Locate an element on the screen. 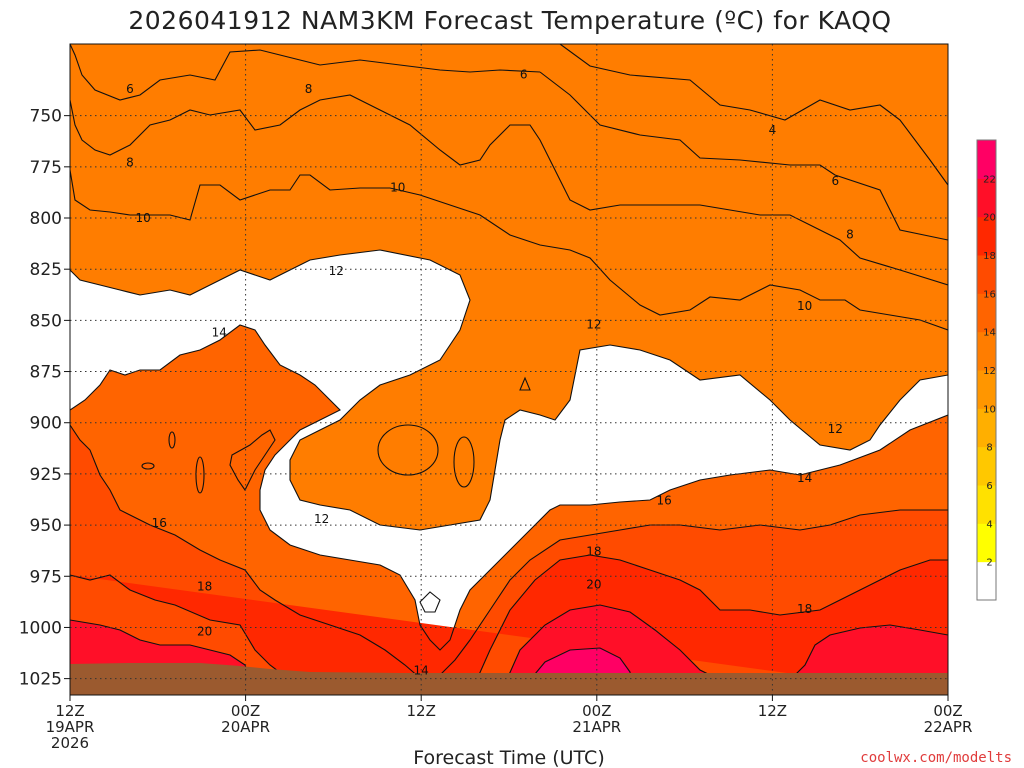 The image size is (1024, 768). x-tick-label: 19APR is located at coordinates (70, 727).